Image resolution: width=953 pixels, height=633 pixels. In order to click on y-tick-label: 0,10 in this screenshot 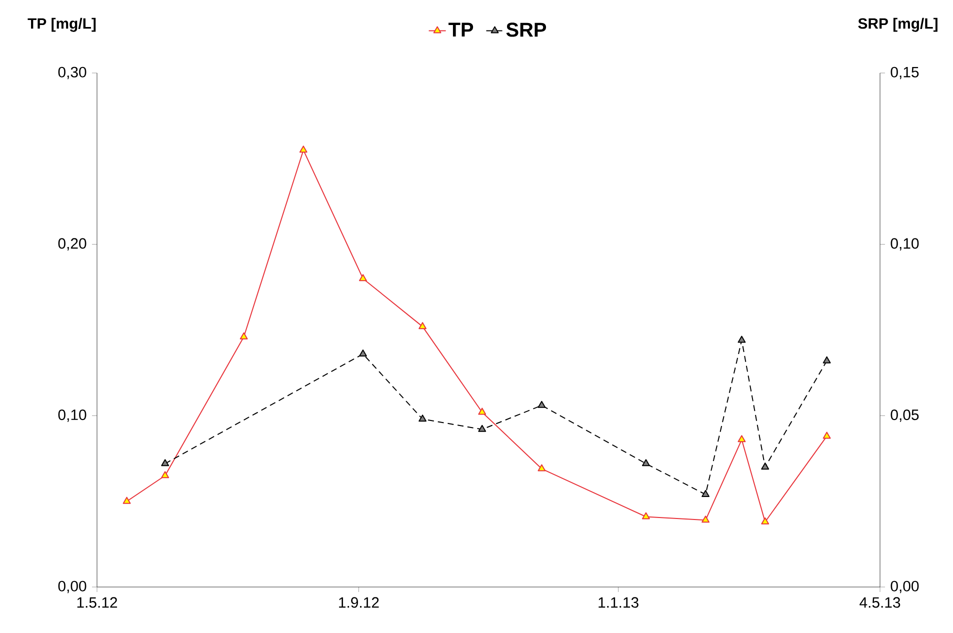, I will do `click(72, 415)`.